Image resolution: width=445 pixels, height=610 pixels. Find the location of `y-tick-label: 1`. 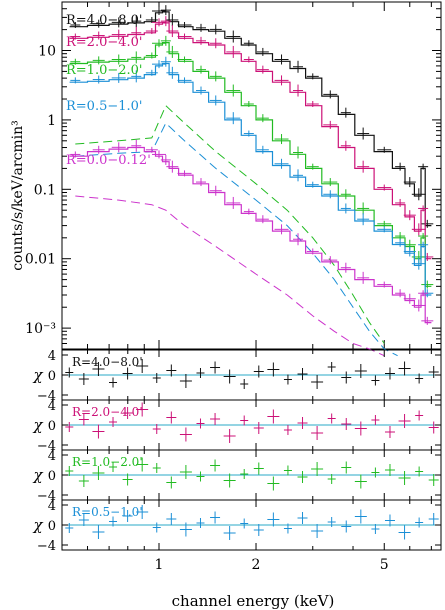

y-tick-label: 1 is located at coordinates (51, 121).